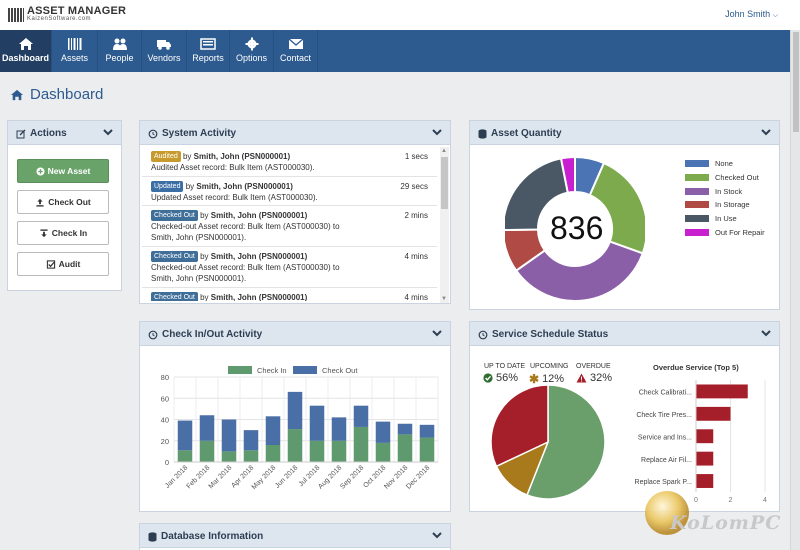  Describe the element at coordinates (119, 58) in the screenshot. I see `nav-label: People` at that location.